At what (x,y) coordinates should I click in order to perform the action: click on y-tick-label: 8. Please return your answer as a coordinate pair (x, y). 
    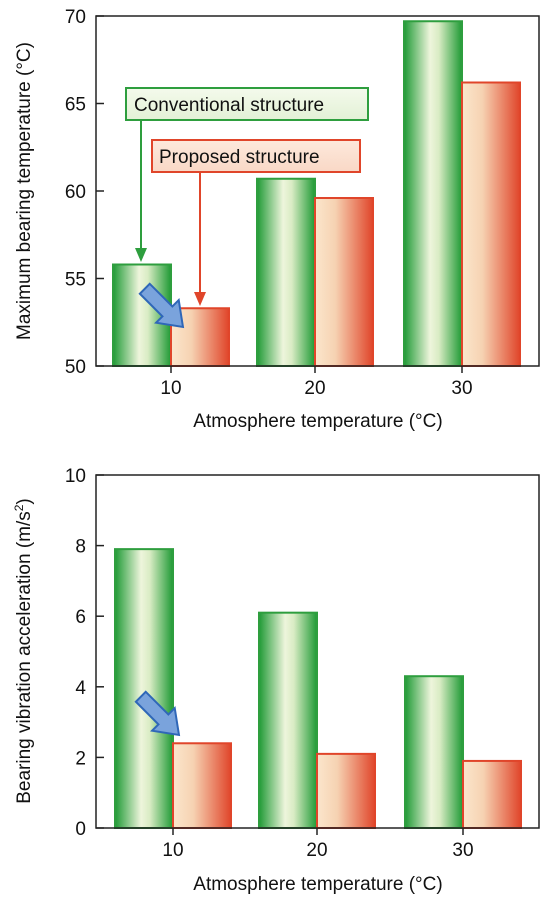
    Looking at the image, I should click on (80, 547).